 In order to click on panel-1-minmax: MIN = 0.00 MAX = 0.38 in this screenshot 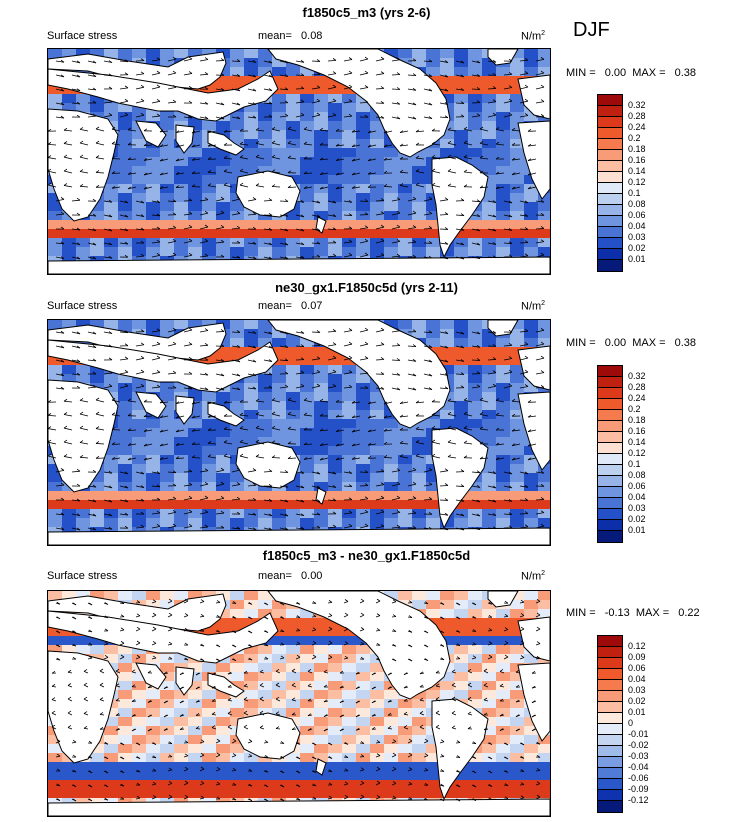, I will do `click(631, 73)`.